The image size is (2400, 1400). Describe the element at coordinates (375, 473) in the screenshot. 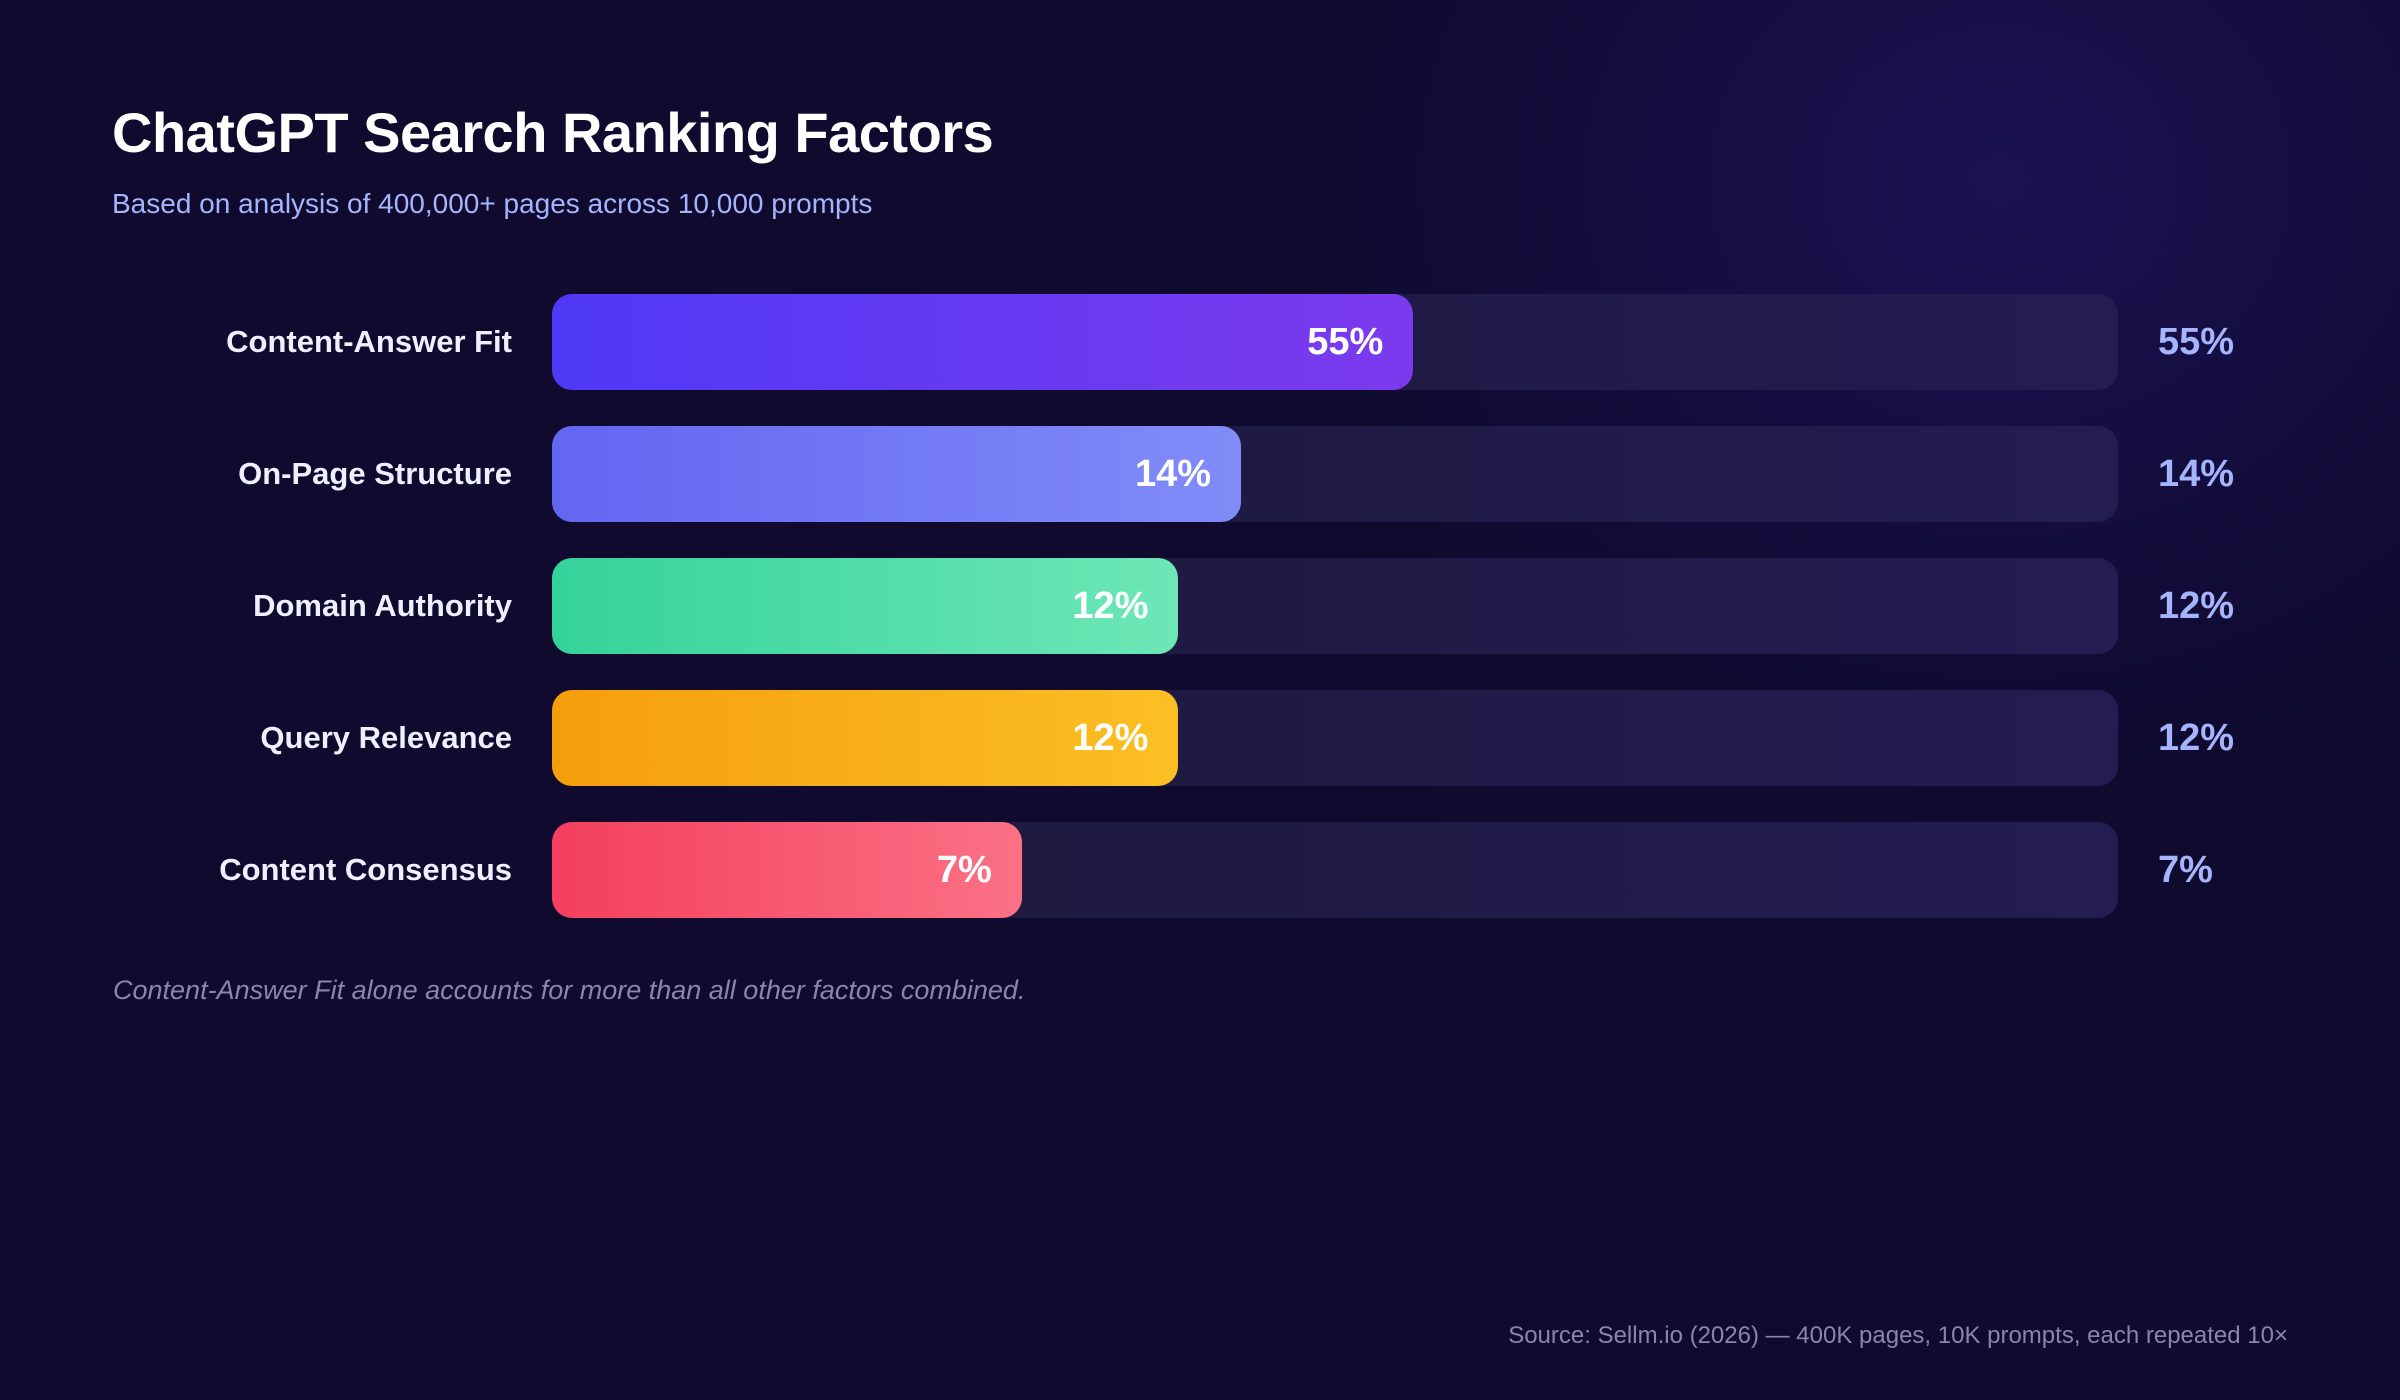

I see `category-label: On-Page Structure` at that location.